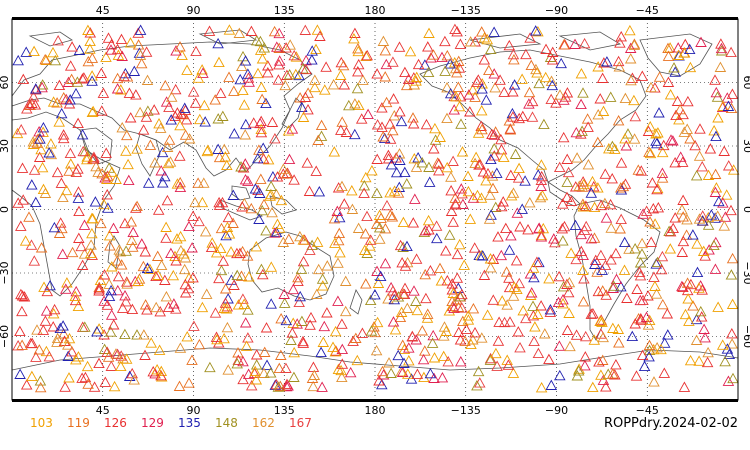 This screenshot has height=450, width=750. What do you see at coordinates (148, 155) in the screenshot?
I see `coast-india` at bounding box center [148, 155].